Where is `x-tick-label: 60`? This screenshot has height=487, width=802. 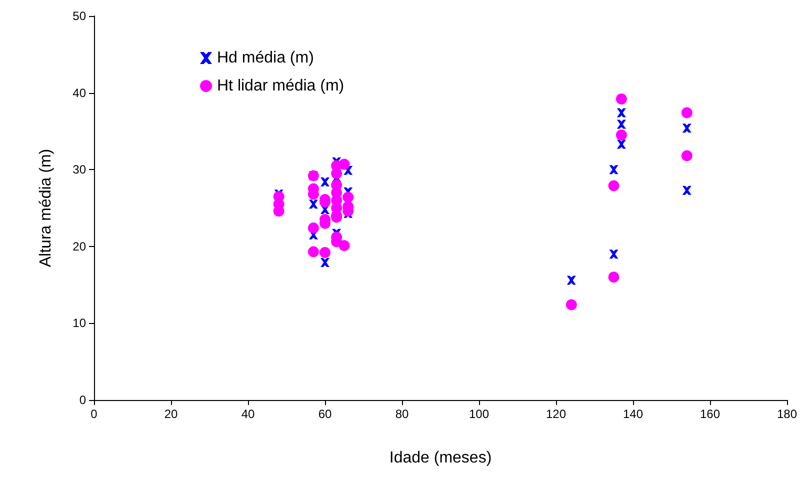 x-tick-label: 60 is located at coordinates (325, 414).